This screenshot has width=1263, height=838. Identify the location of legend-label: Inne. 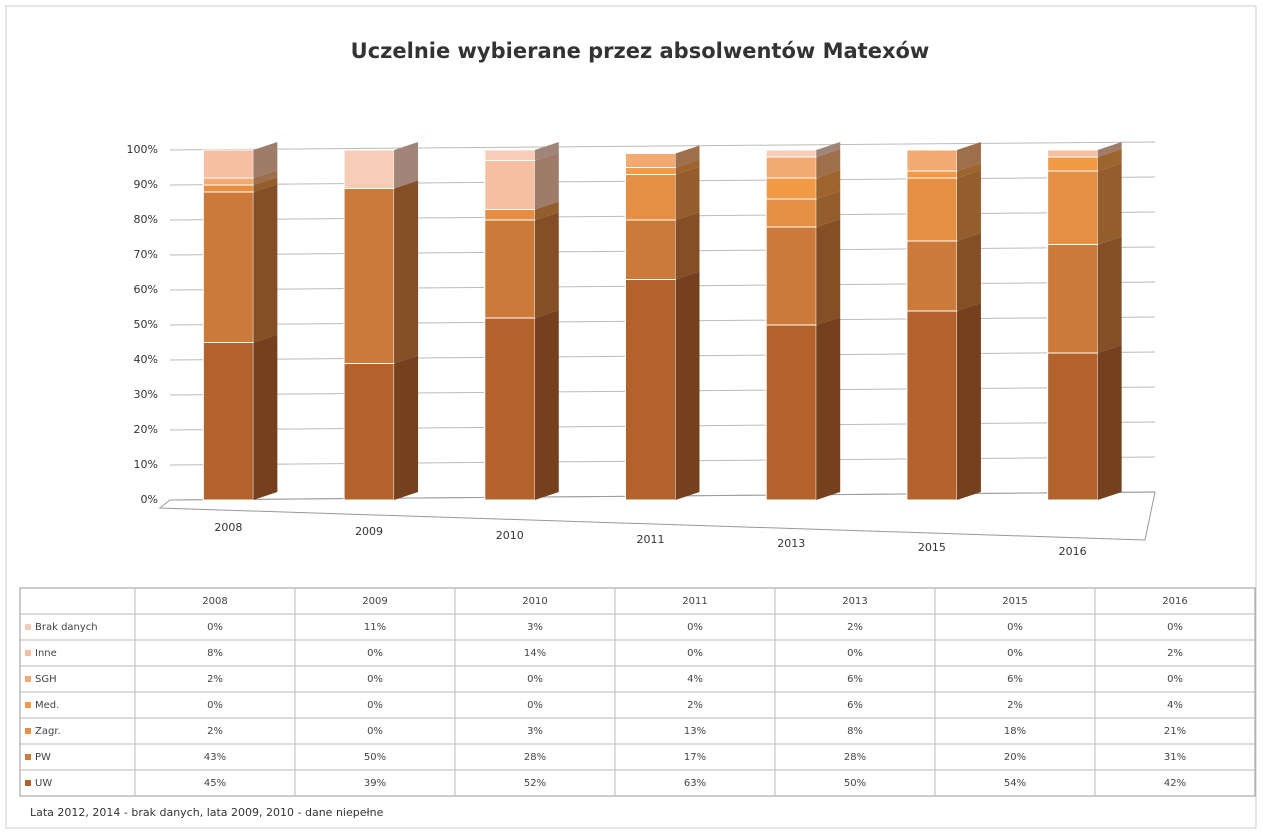
(46, 653).